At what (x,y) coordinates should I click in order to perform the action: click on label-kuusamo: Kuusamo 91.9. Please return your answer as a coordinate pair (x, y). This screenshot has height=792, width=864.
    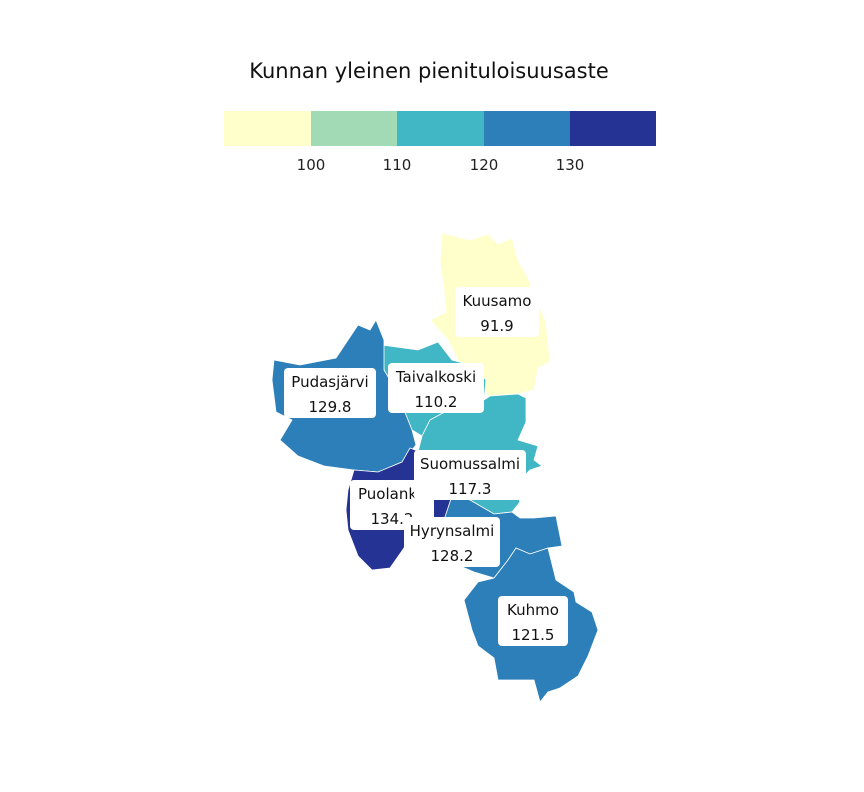
    Looking at the image, I should click on (497, 312).